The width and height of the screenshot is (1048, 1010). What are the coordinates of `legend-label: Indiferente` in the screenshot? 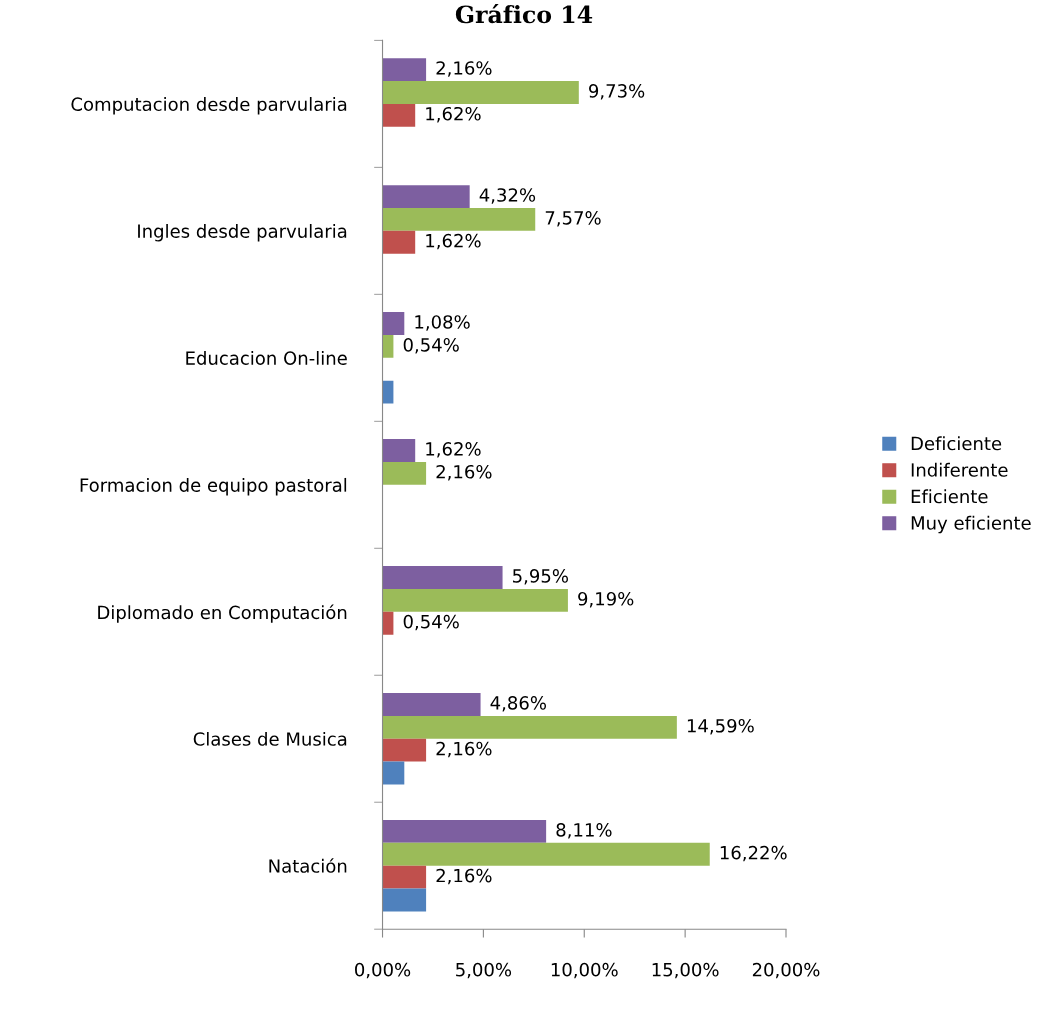 It's located at (959, 469).